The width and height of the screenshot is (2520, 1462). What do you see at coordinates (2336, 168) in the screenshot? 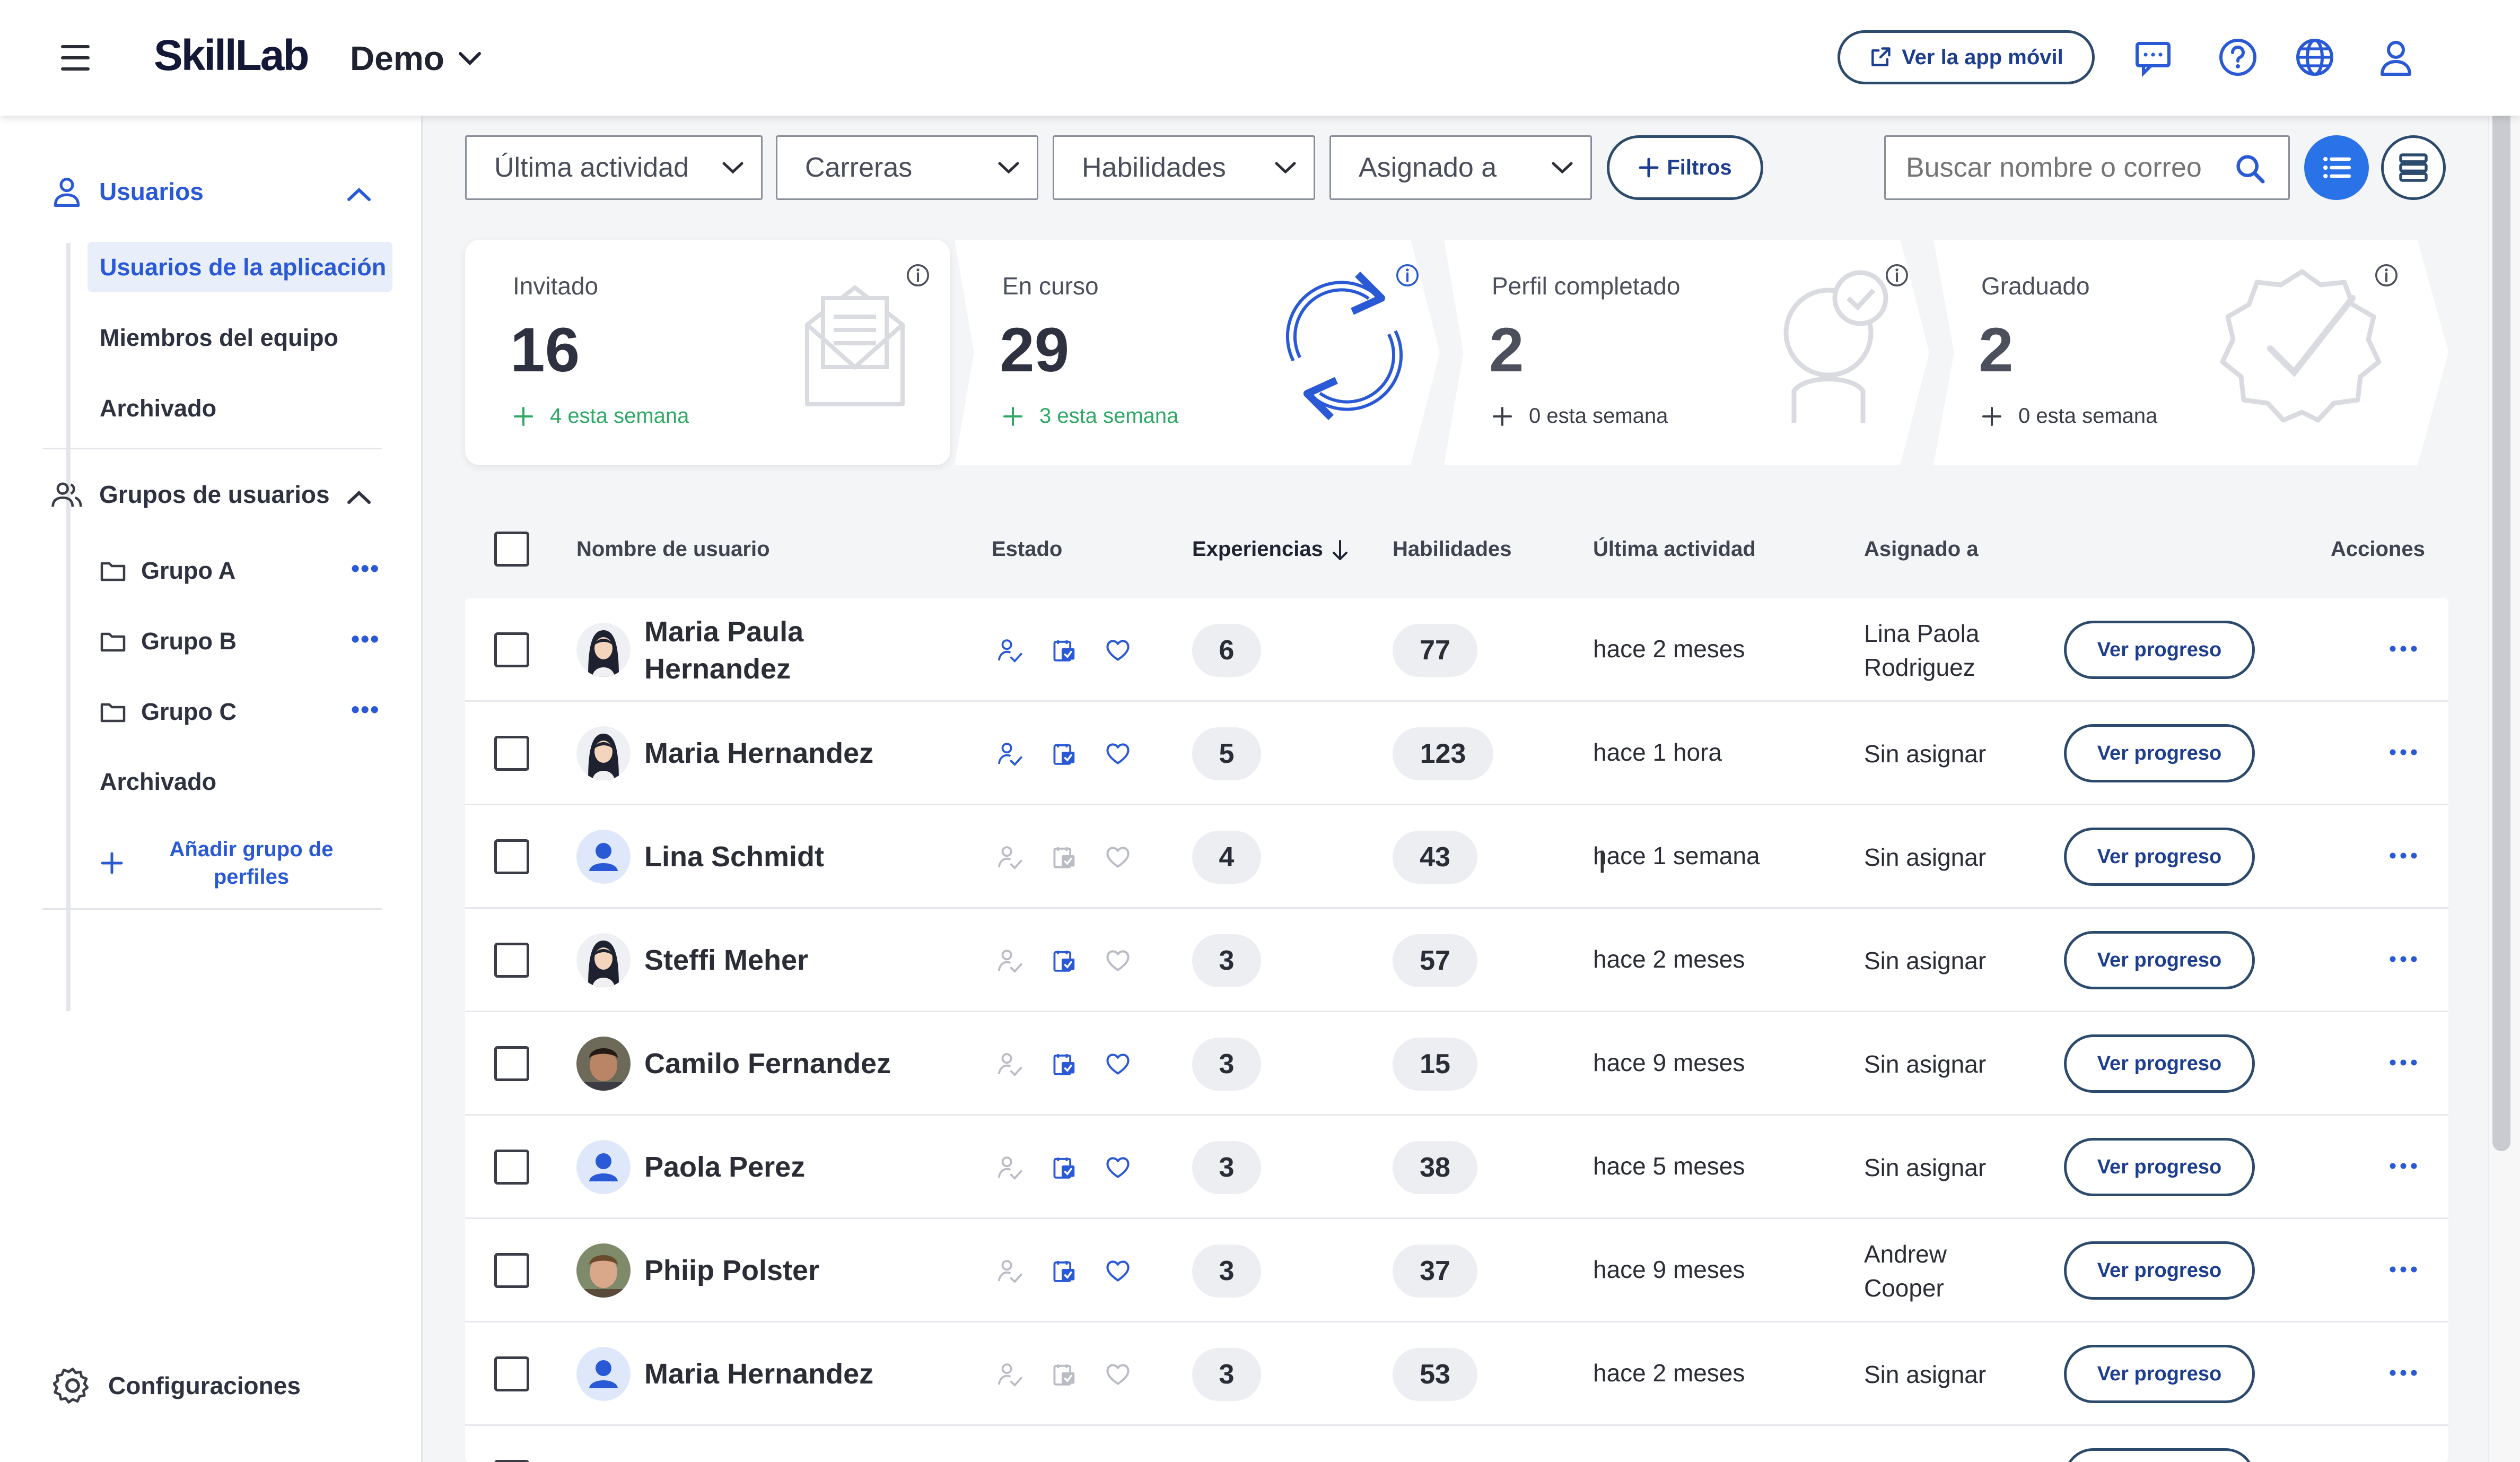
I see `list-view-button` at bounding box center [2336, 168].